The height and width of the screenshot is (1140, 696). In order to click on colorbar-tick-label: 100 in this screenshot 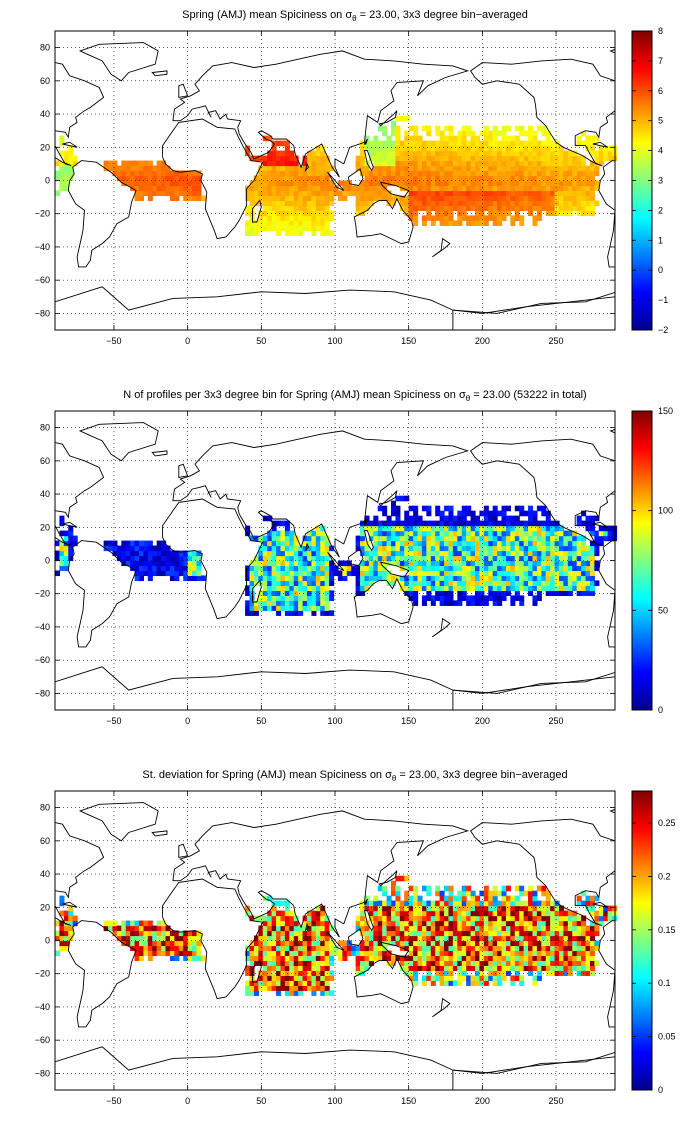, I will do `click(665, 511)`.